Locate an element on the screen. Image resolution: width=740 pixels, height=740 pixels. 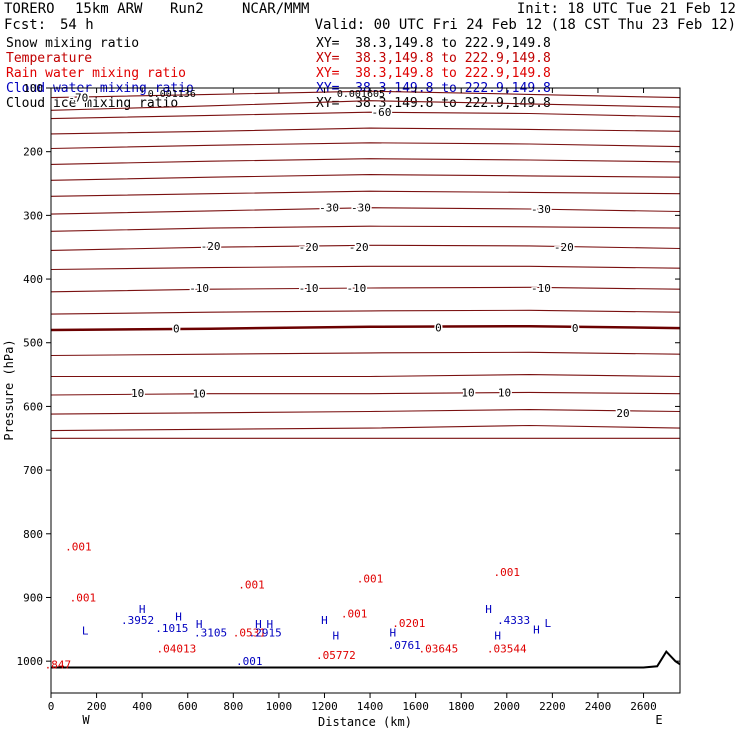
x-tick-label: 1800 is located at coordinates (461, 706).